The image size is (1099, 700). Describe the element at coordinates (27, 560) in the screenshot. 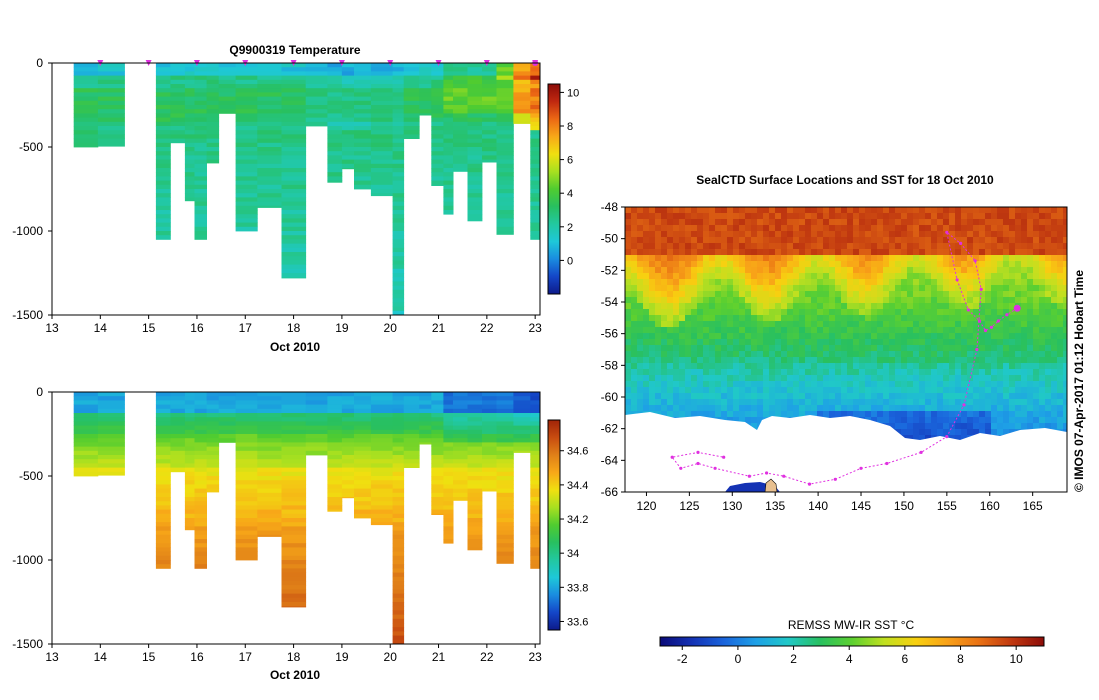

I see `y-tick-label: -1000` at that location.